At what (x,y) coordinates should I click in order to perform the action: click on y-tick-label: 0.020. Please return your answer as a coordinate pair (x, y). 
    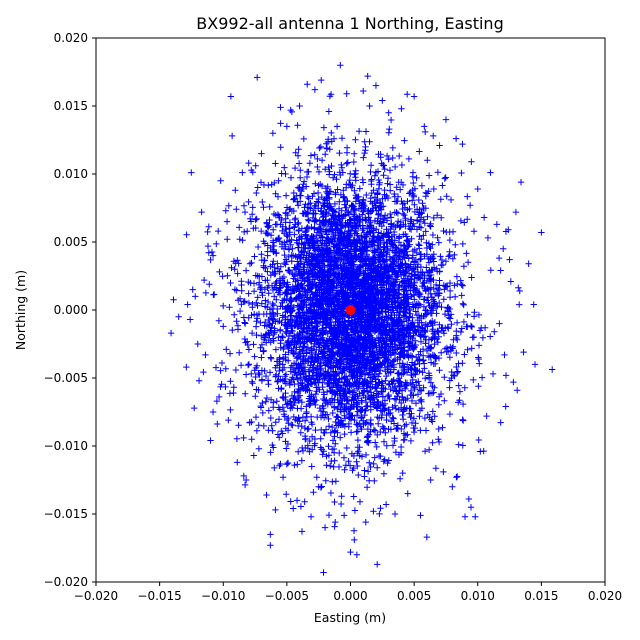
    Looking at the image, I should click on (71, 38).